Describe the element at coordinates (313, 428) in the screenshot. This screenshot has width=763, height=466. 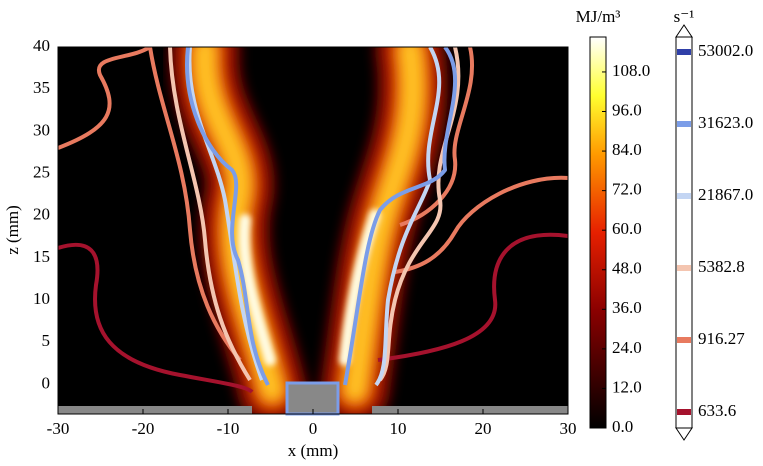
I see `x-tick-label: 0` at that location.